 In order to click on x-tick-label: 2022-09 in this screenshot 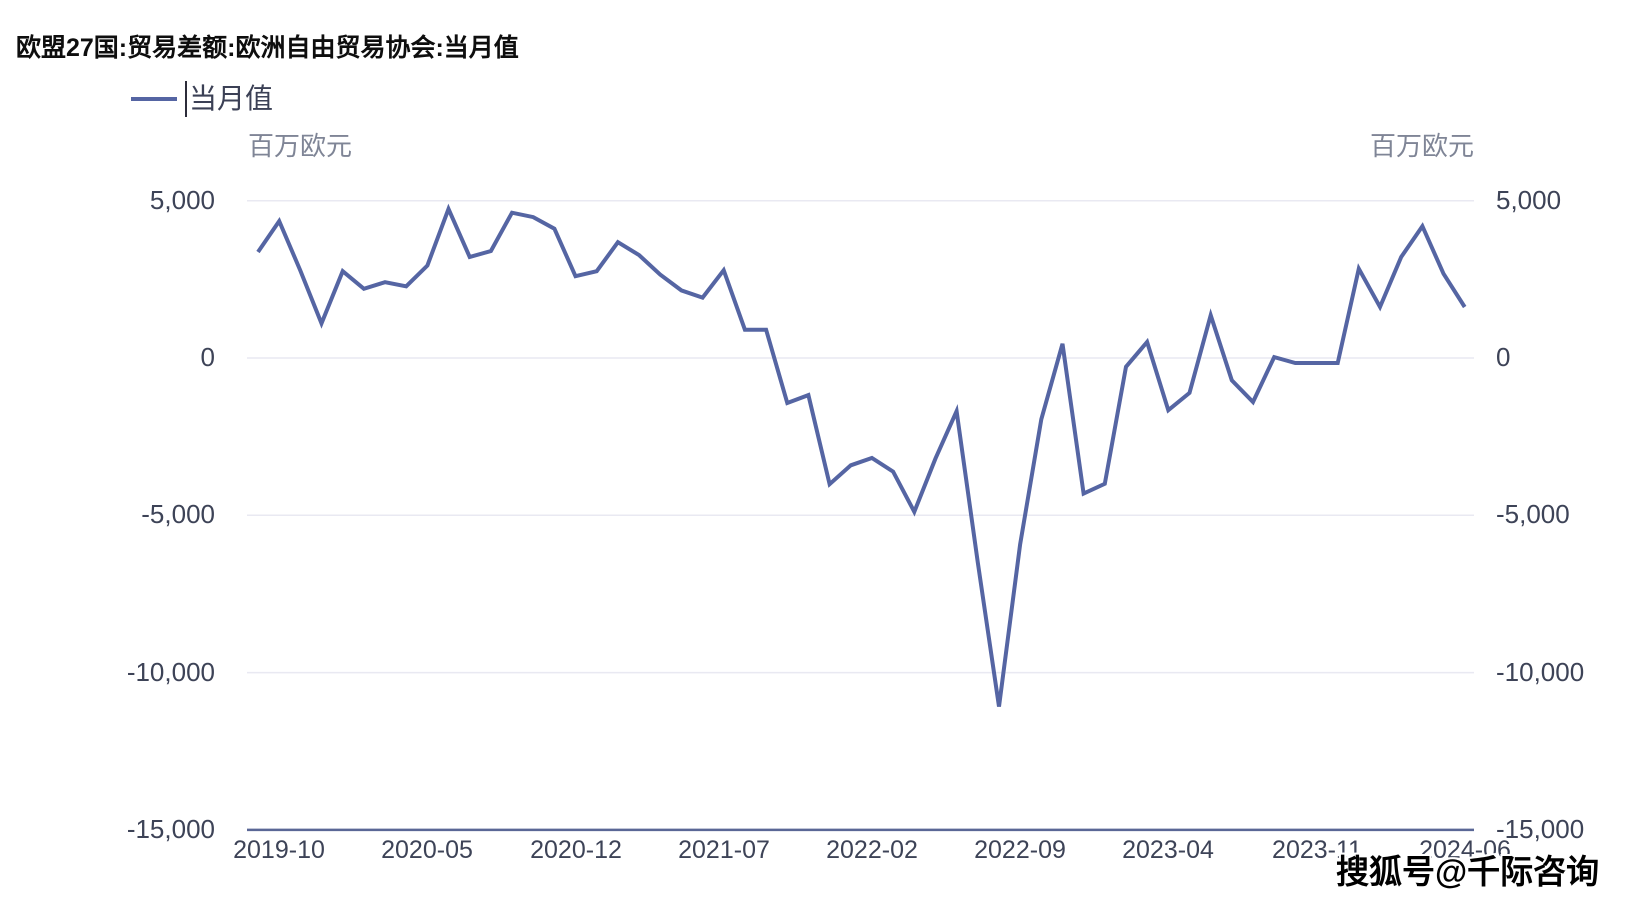, I will do `click(1020, 850)`.